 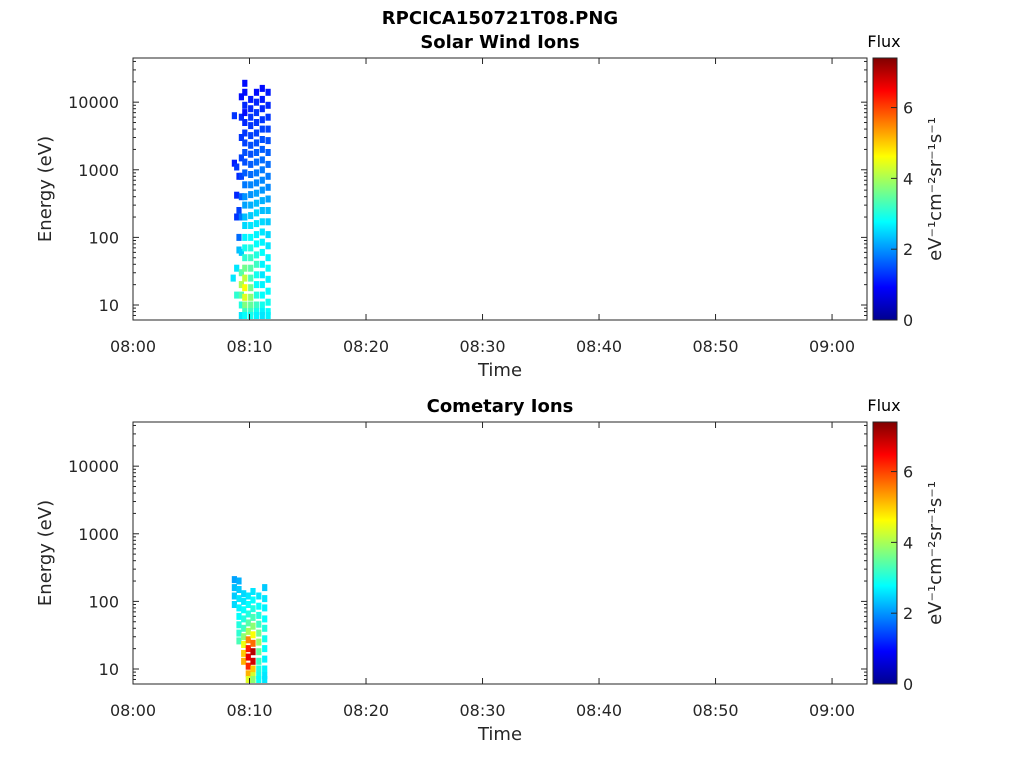 What do you see at coordinates (500, 18) in the screenshot?
I see `figure-title: RPCICA150721T08.PNG` at bounding box center [500, 18].